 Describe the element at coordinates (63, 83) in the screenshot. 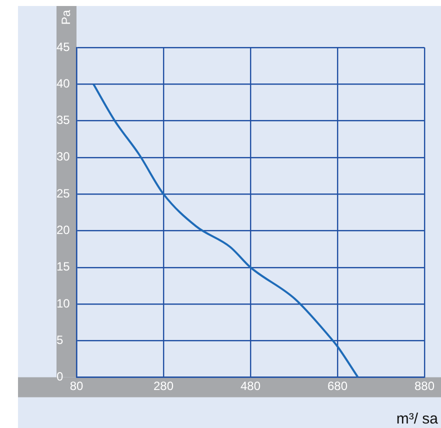

I see `y-tick-label: 40` at that location.